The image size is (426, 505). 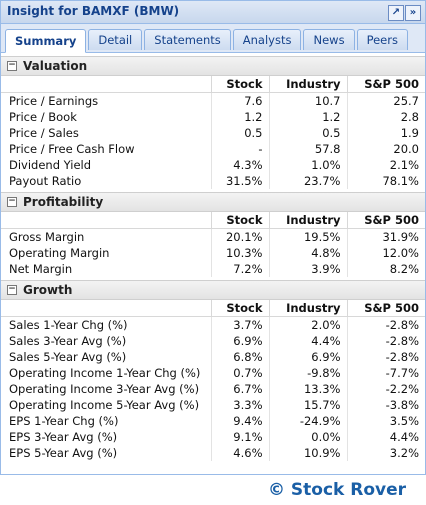 I want to click on tab-analysts: Analysts, so click(x=267, y=39).